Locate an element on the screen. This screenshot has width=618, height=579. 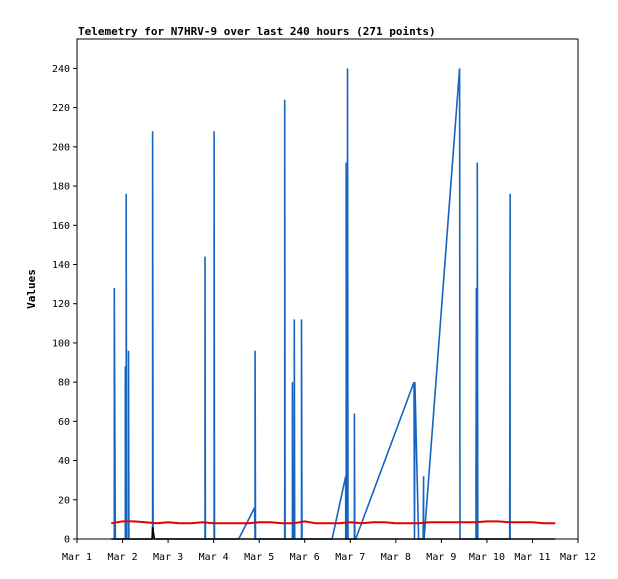
x-tick-label: Mar 3 is located at coordinates (168, 557).